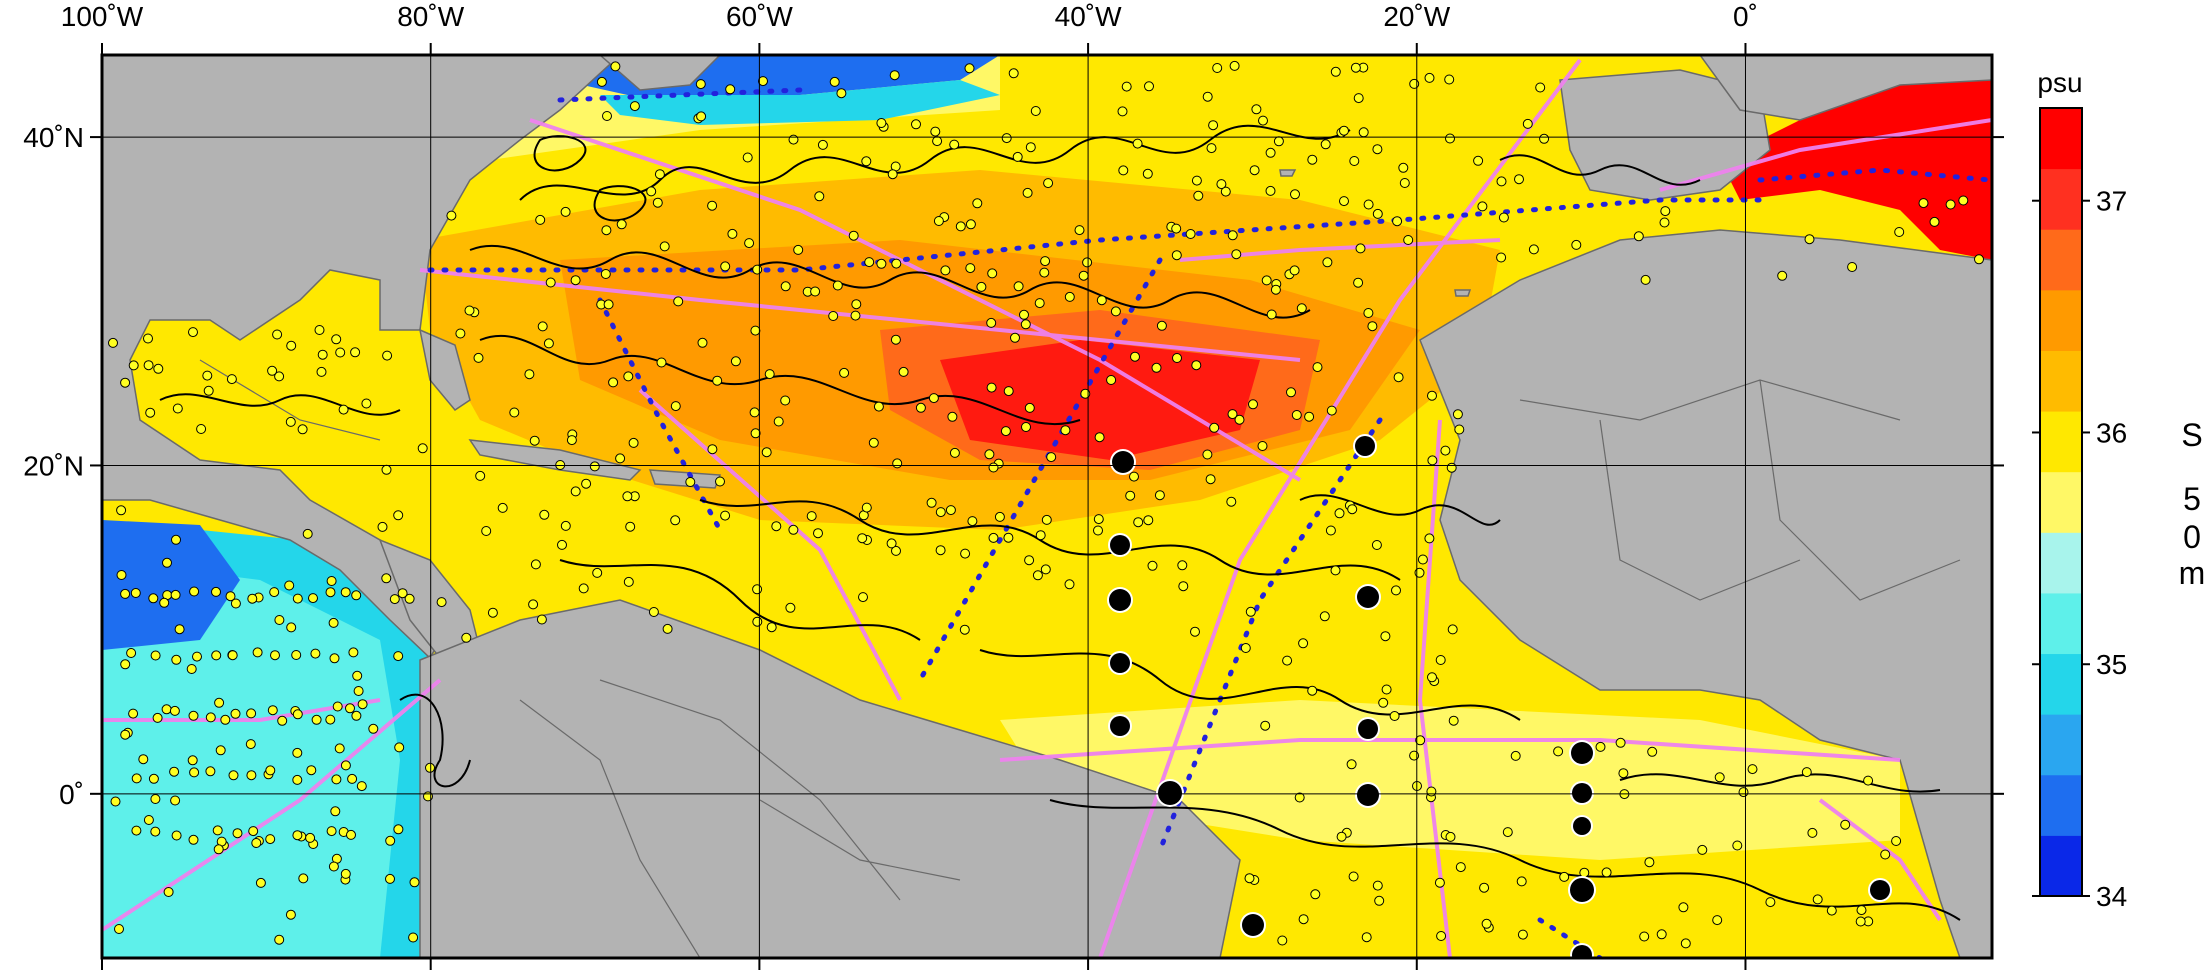 The width and height of the screenshot is (2207, 976). I want to click on lon-tick-label: 60˚W, so click(759, 16).